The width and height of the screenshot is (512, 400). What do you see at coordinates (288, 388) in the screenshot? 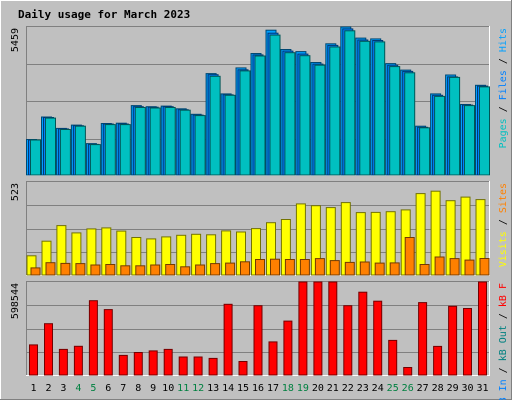
I see `x-tick-label-day-18: 18` at bounding box center [288, 388].